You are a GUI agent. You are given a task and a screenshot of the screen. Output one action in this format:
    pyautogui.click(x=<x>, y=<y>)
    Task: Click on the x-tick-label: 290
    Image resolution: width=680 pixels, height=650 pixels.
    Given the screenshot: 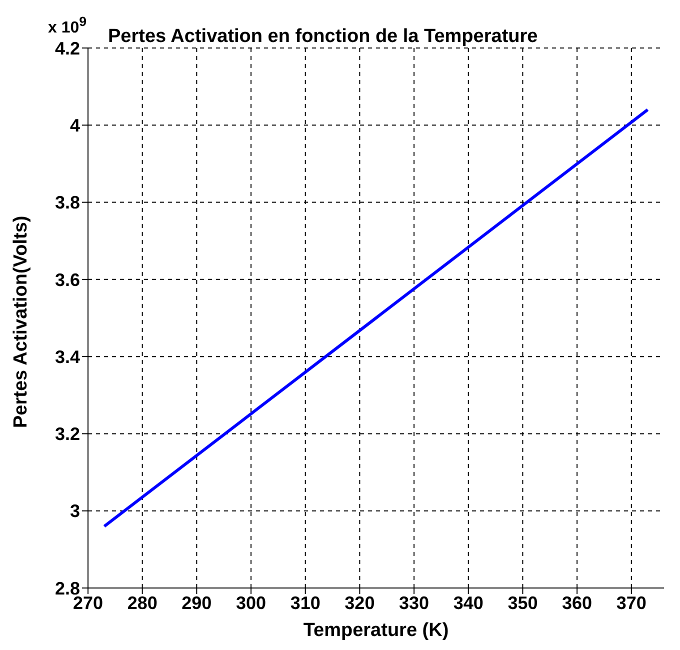 What is the action you would take?
    pyautogui.click(x=197, y=602)
    